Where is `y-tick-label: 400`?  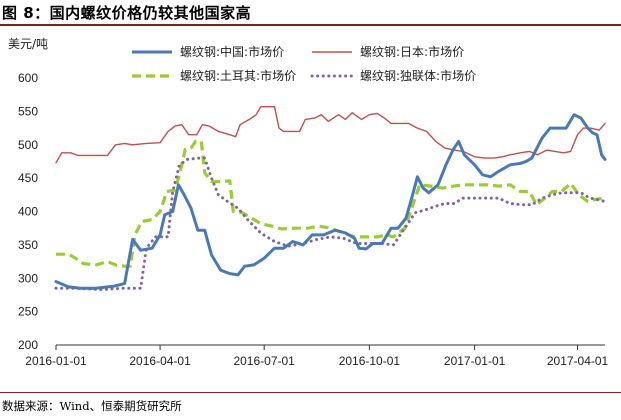
y-tick-label: 400 is located at coordinates (28, 212).